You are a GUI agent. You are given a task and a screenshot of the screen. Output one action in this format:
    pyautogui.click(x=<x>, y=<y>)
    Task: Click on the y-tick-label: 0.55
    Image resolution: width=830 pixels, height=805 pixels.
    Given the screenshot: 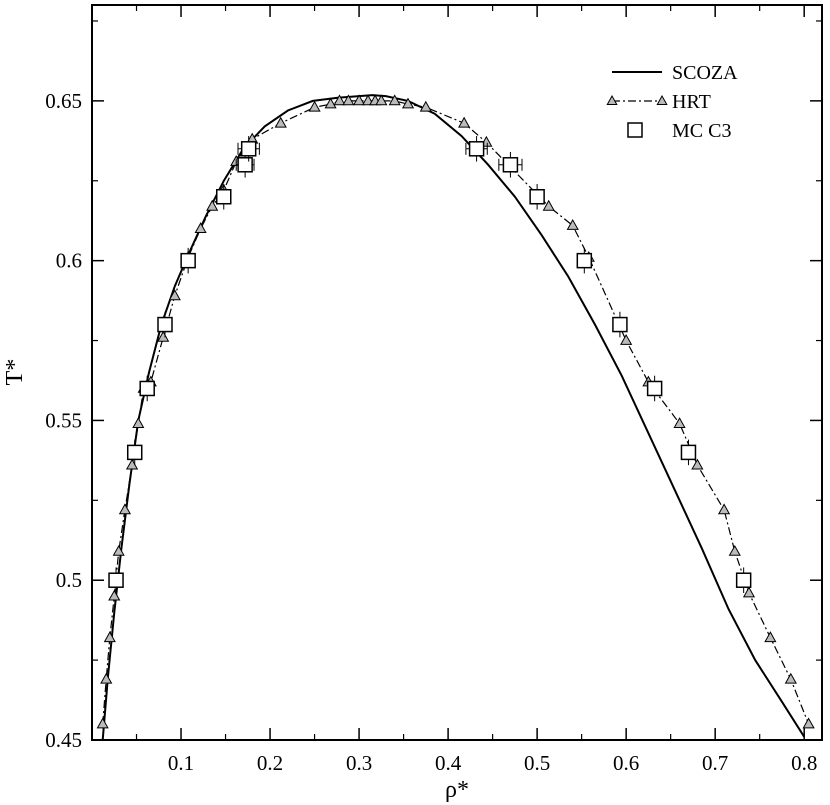 What is the action you would take?
    pyautogui.click(x=63, y=420)
    